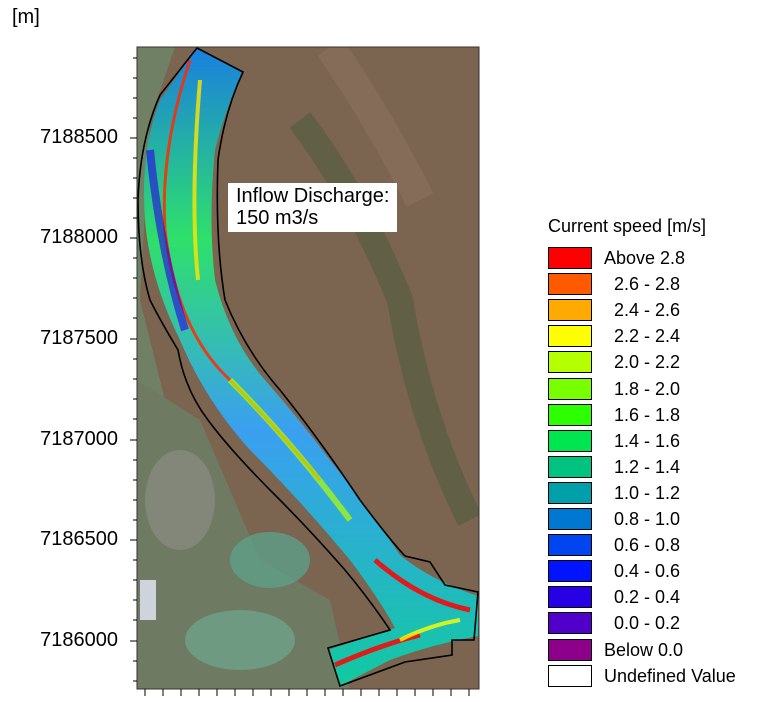 The width and height of the screenshot is (776, 702). I want to click on legend-item: 1.2 - 1.4, so click(662, 467).